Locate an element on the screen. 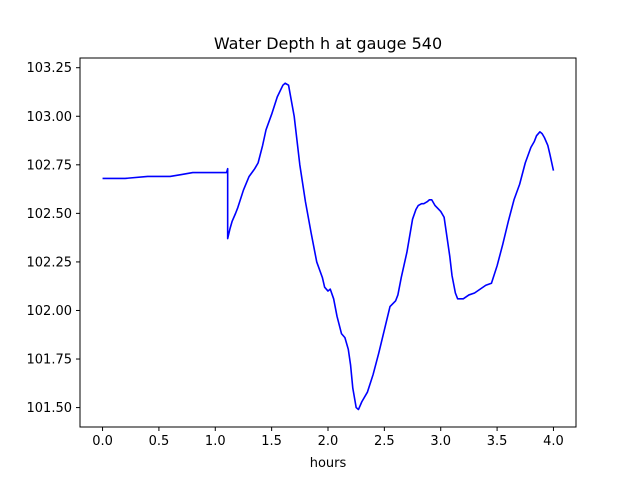 Image resolution: width=640 pixels, height=480 pixels. x-tick-label: 2.0 is located at coordinates (328, 441).